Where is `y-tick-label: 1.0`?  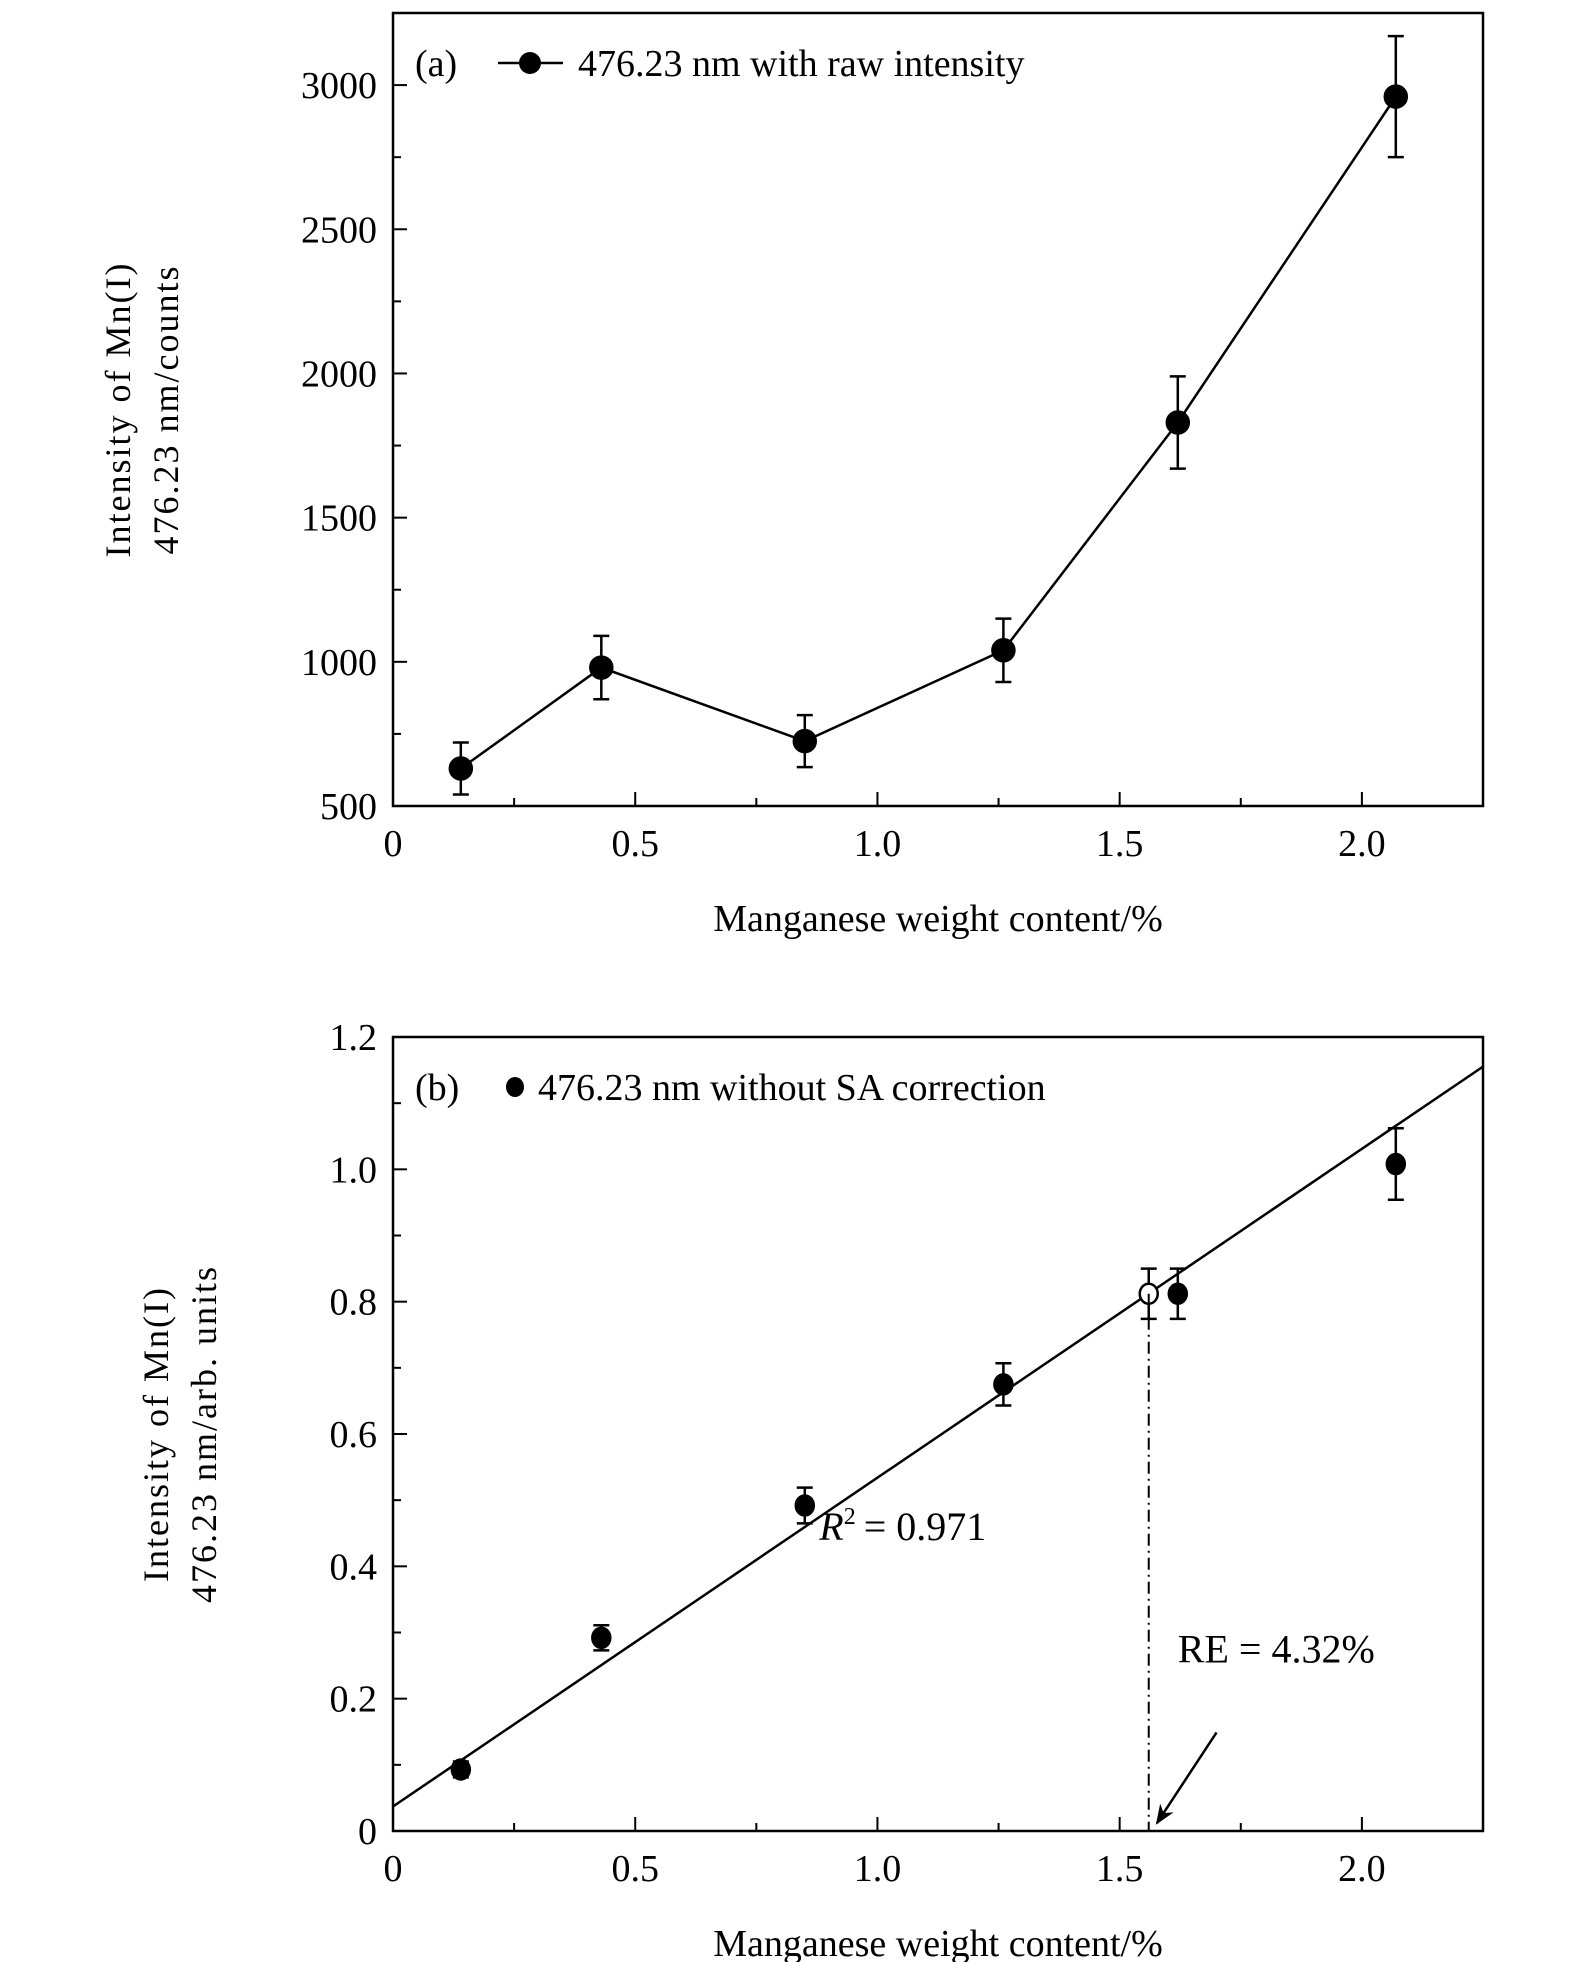
y-tick-label: 1.0 is located at coordinates (354, 1170).